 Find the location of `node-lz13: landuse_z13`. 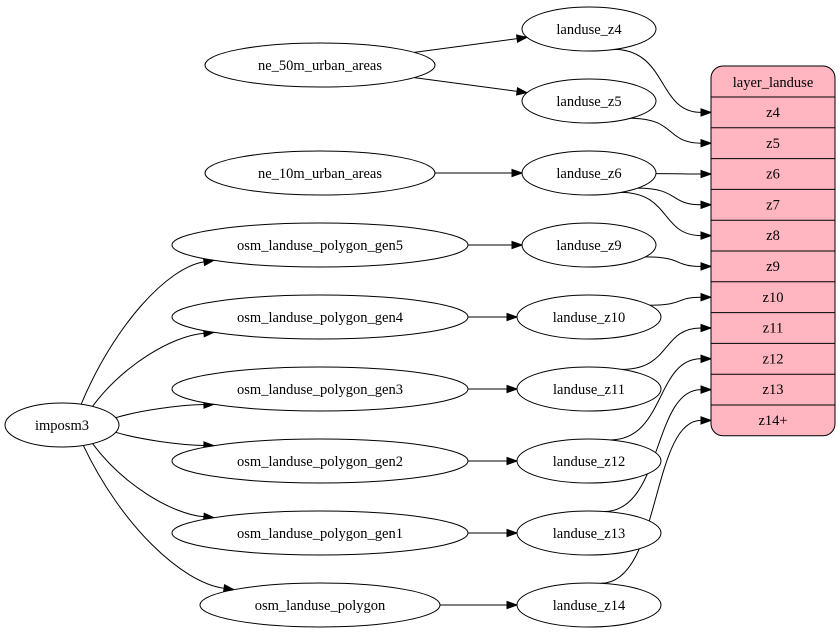

node-lz13: landuse_z13 is located at coordinates (589, 533).